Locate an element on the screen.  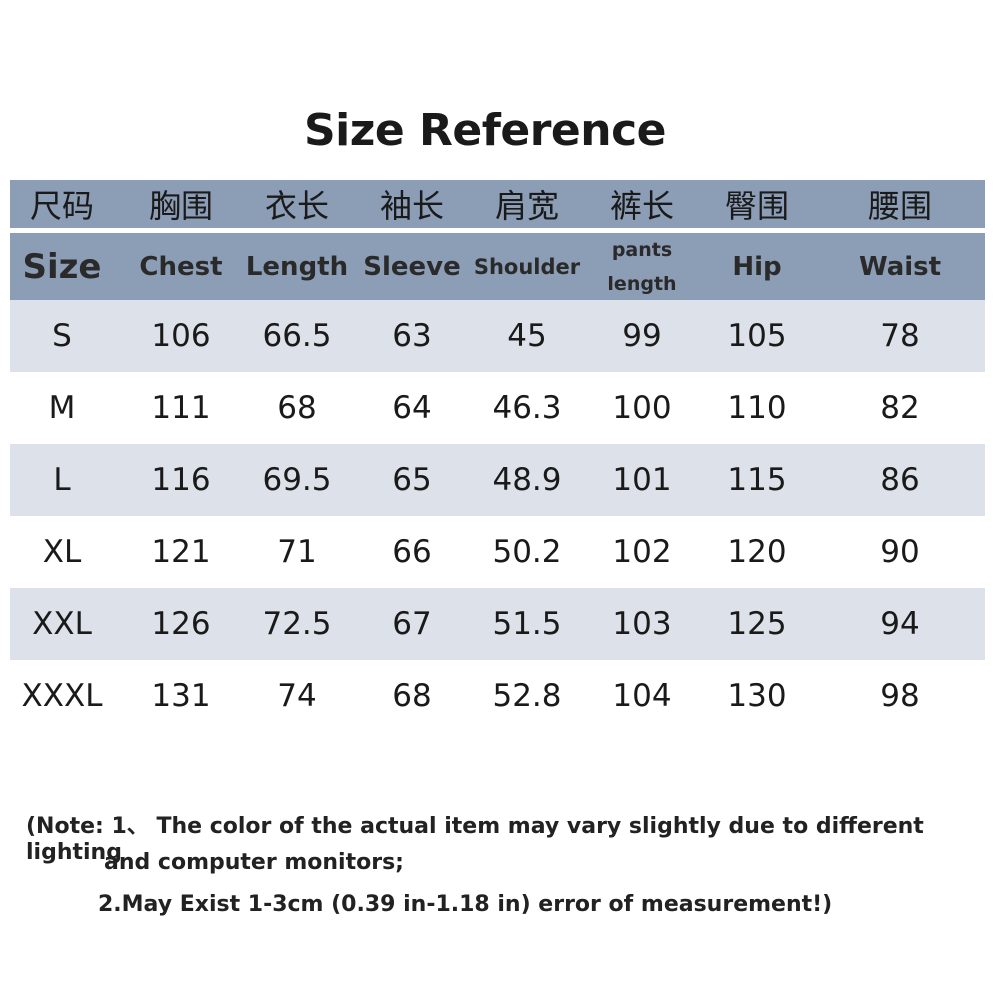
measurement-cell: 52.8 is located at coordinates (527, 696).